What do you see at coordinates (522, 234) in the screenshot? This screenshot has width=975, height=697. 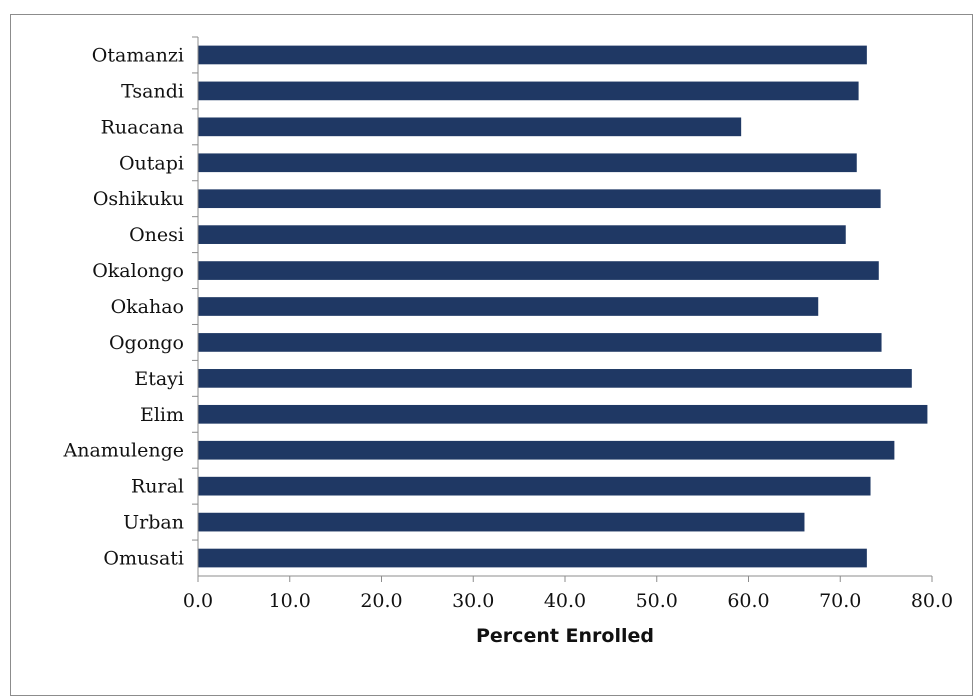 I see `bar-onesi` at bounding box center [522, 234].